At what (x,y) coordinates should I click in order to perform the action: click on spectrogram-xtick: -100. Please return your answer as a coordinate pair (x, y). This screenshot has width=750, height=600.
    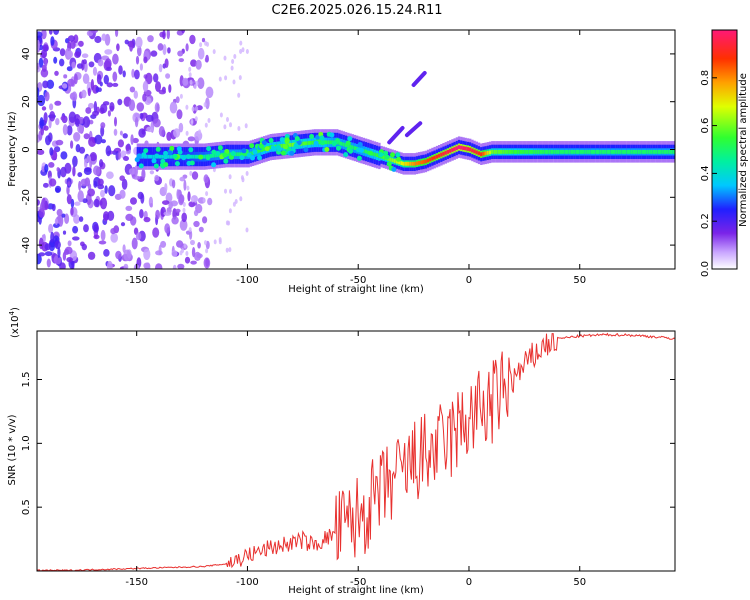
    Looking at the image, I should click on (247, 280).